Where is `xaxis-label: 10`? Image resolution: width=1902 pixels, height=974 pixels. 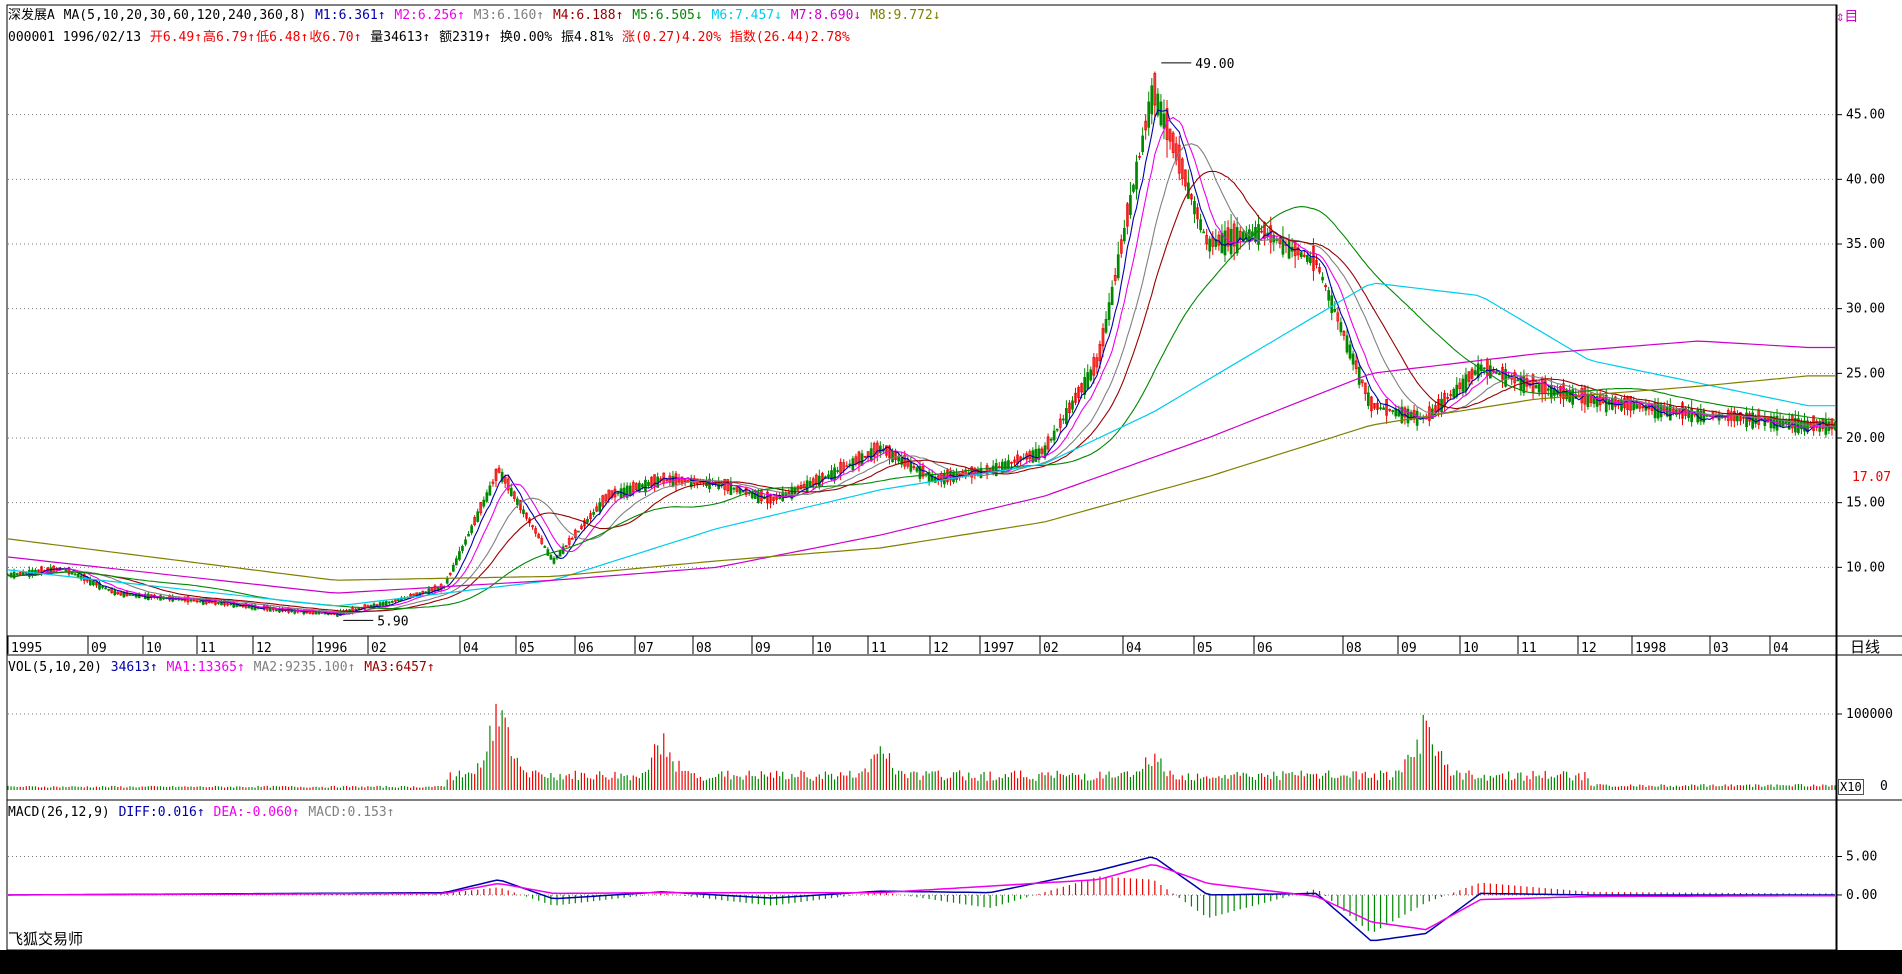
xaxis-label: 10 is located at coordinates (1471, 648).